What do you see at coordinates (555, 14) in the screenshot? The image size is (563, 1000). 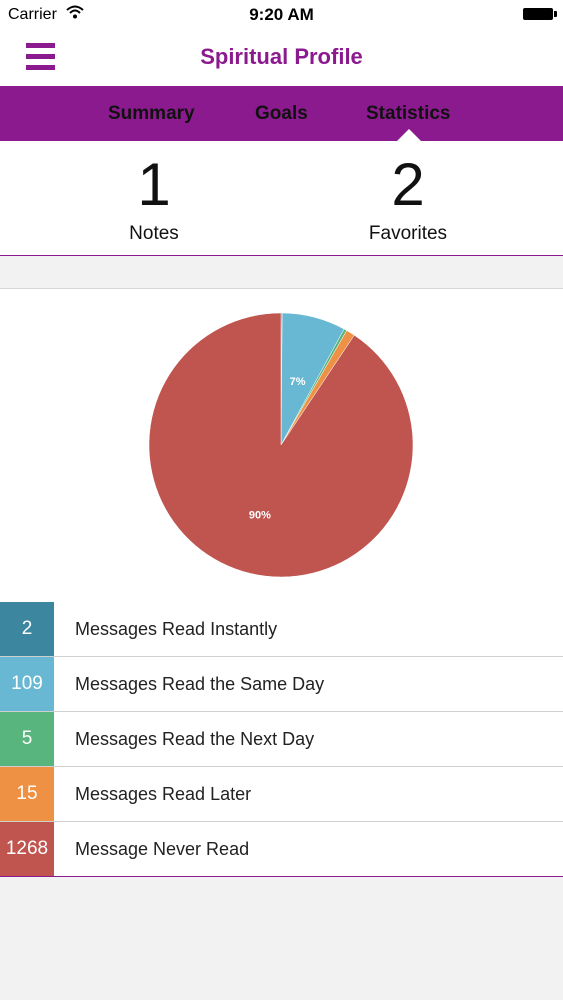 I see `battery-tip` at bounding box center [555, 14].